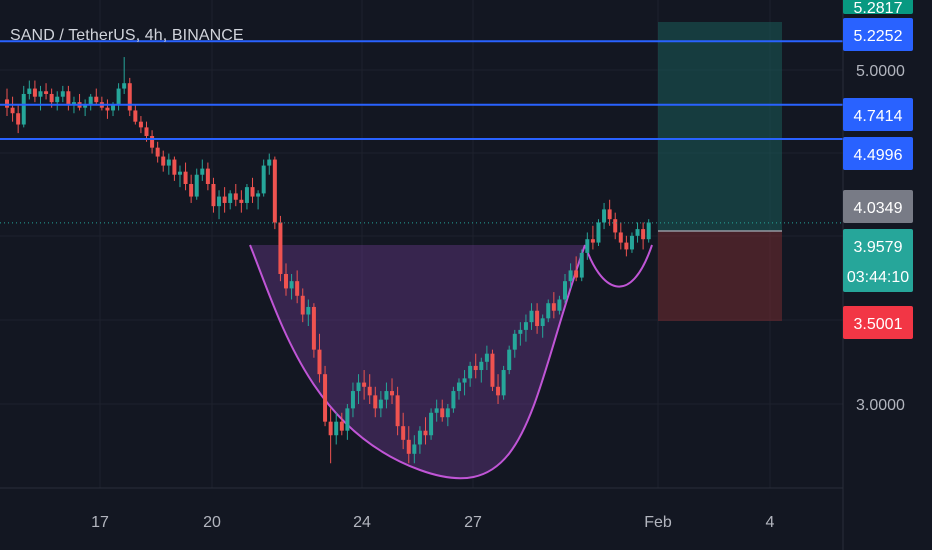  I want to click on y-tick-label: 3.0000, so click(880, 405).